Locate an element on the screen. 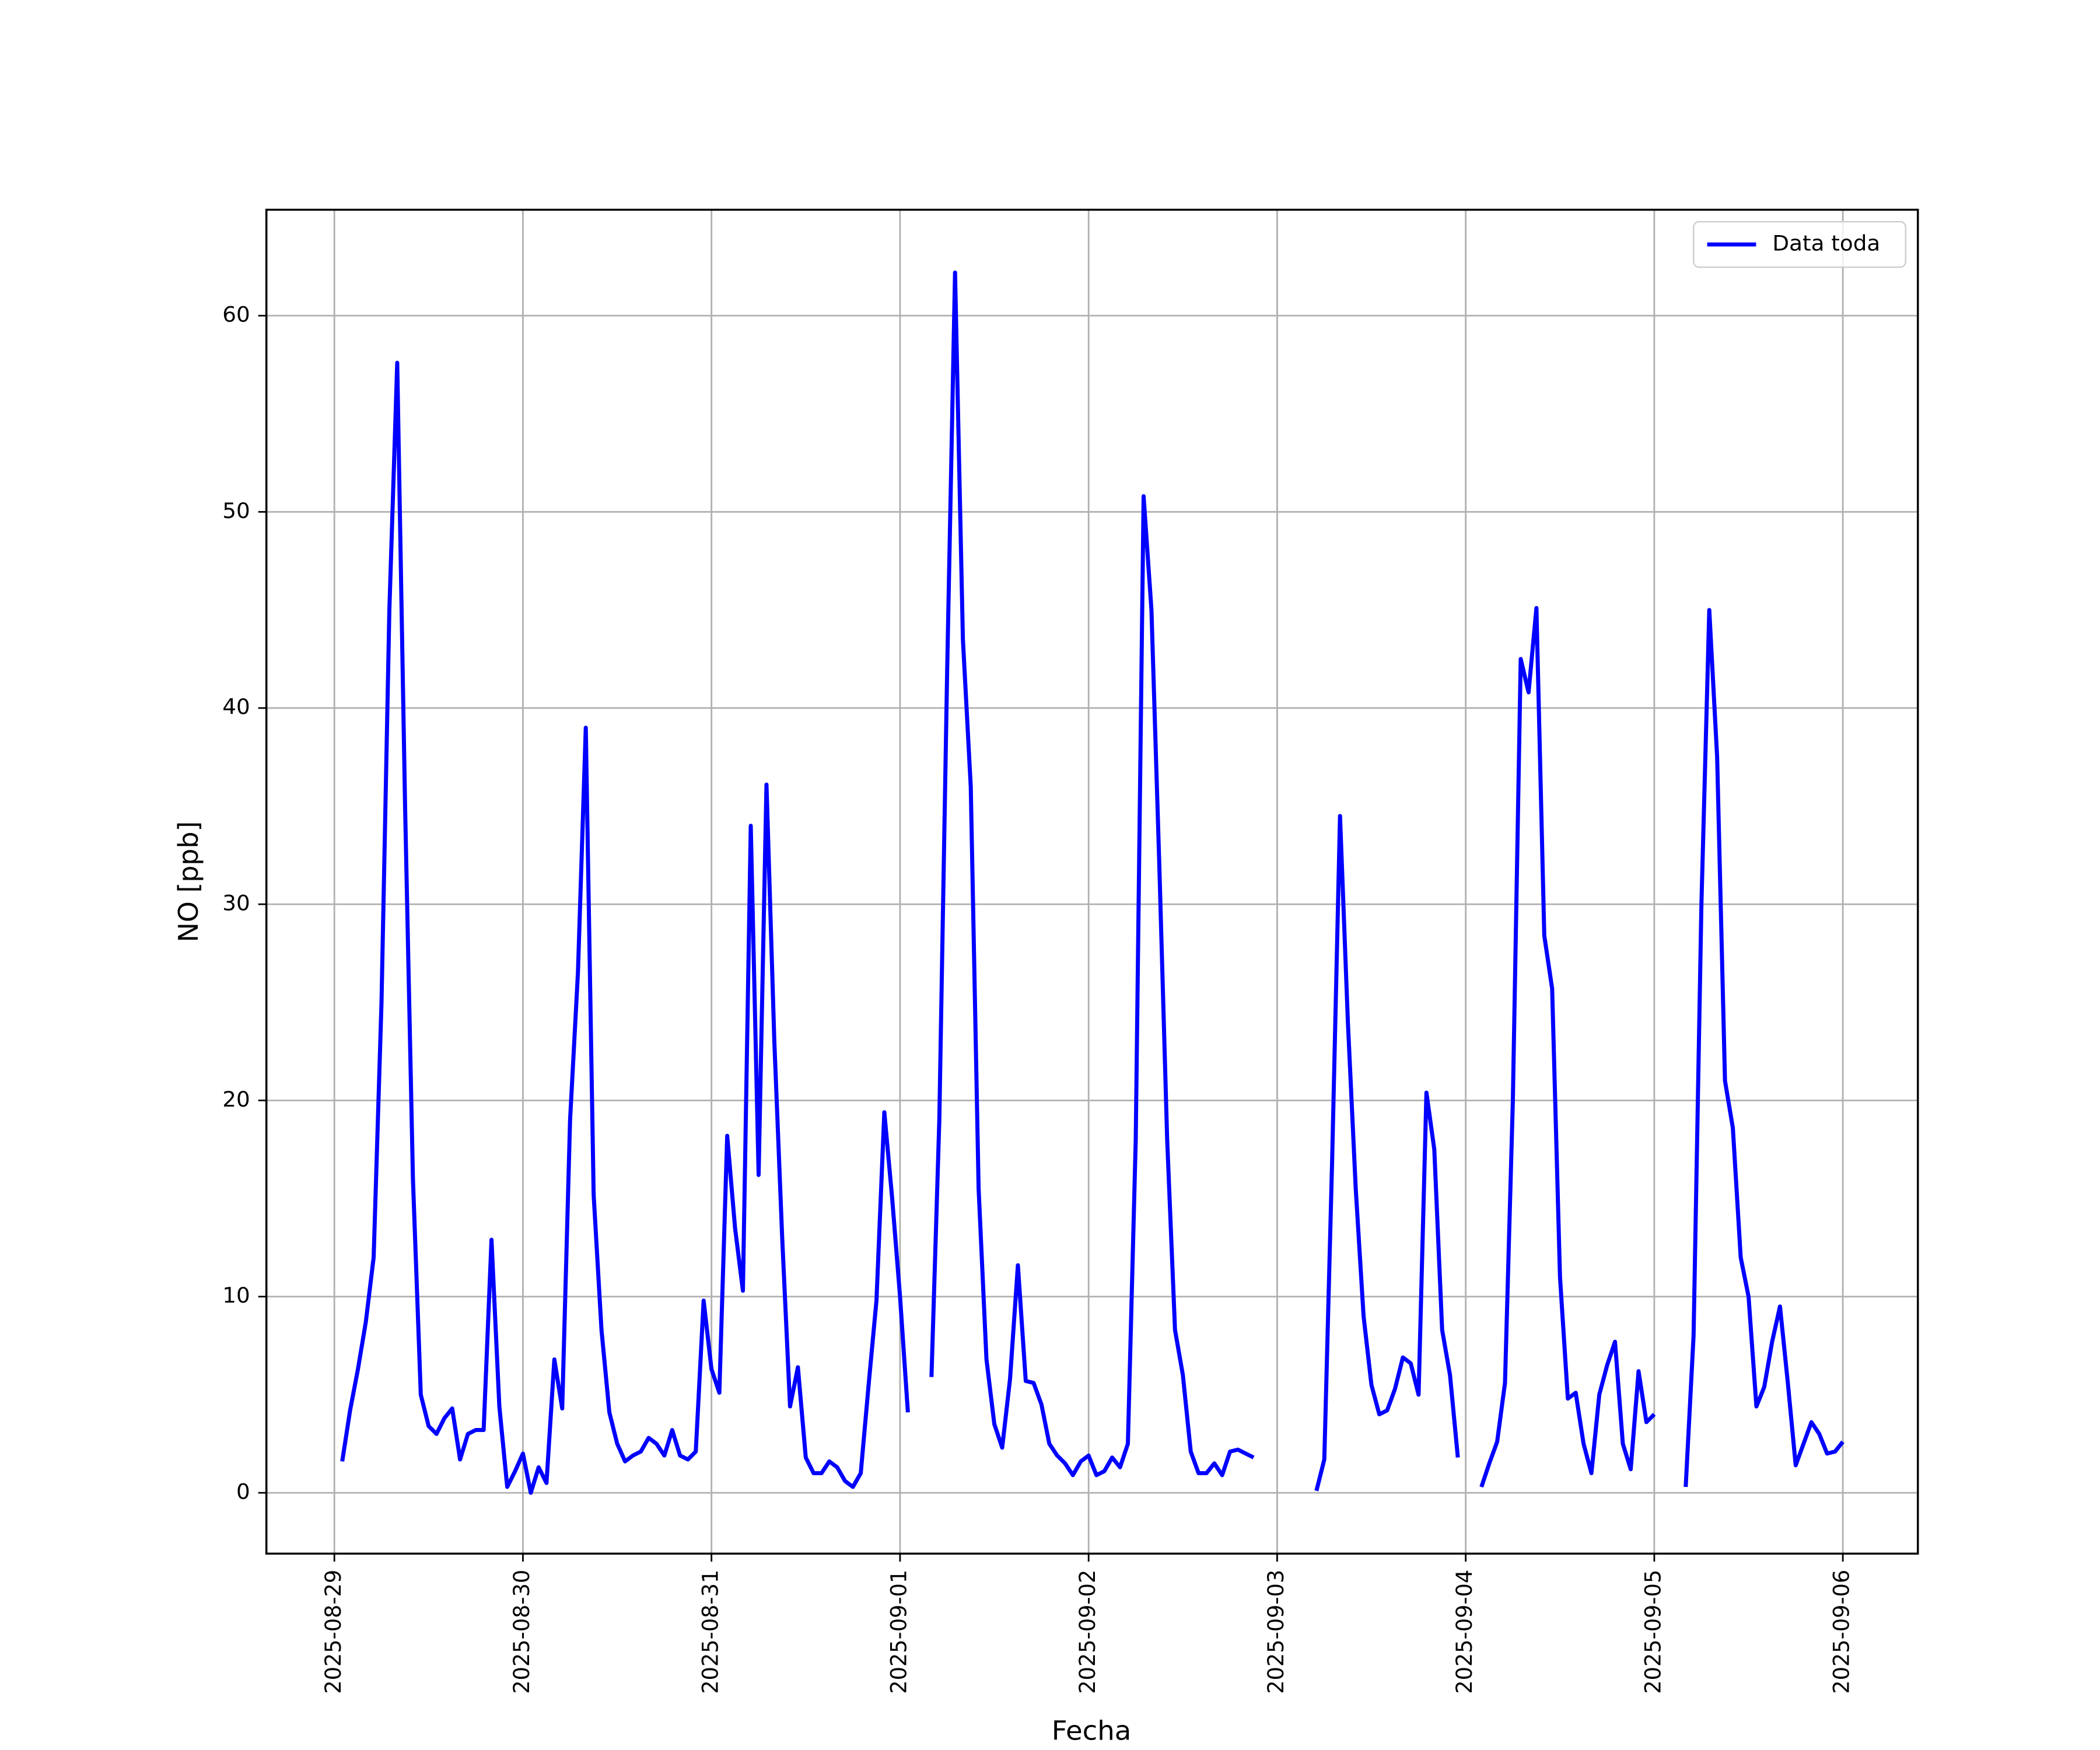 This screenshot has width=2100, height=1750. y-tick-label: 30 is located at coordinates (236, 903).